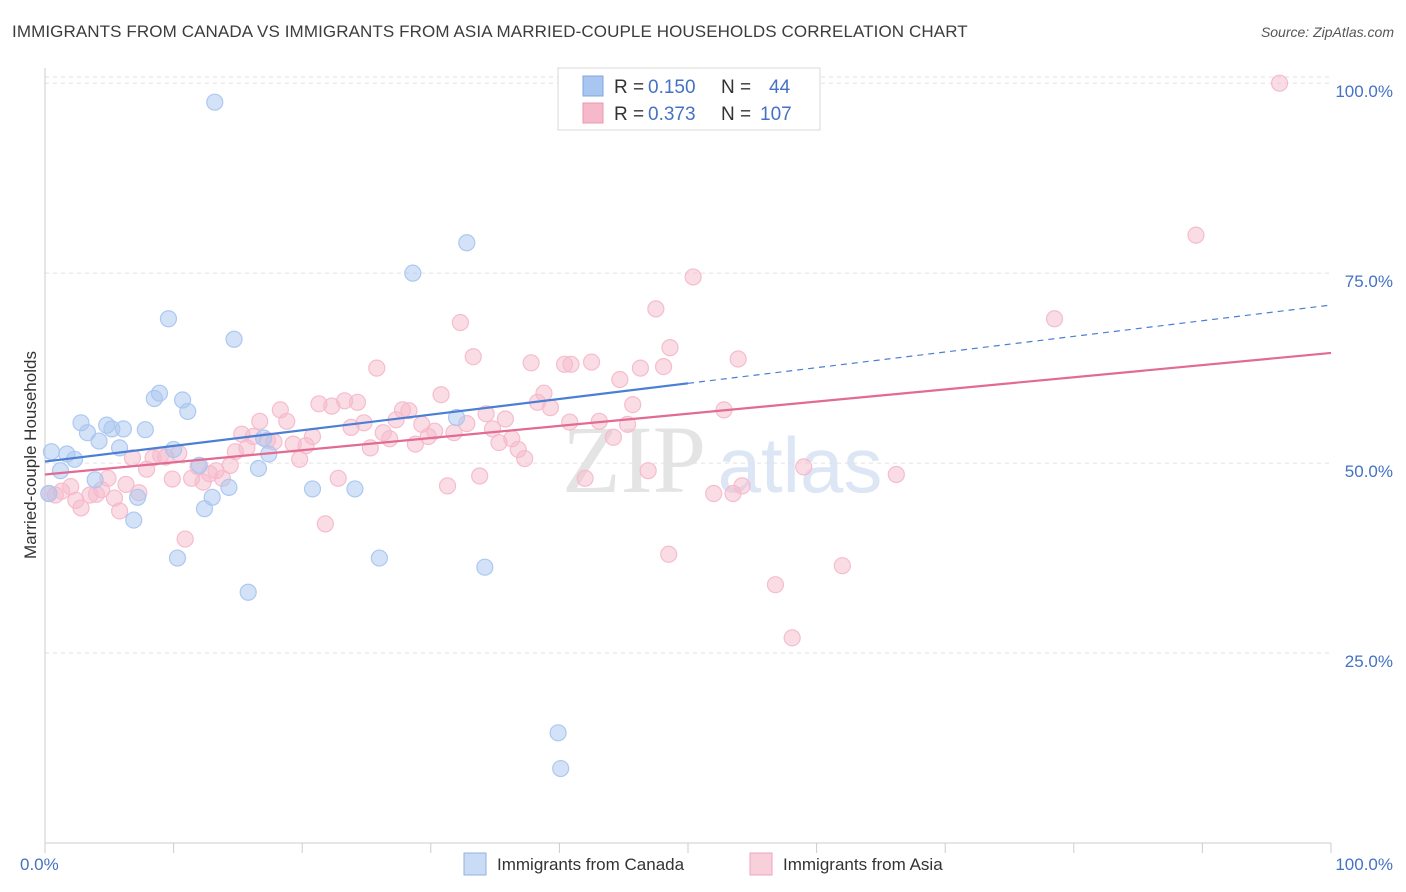 Image resolution: width=1406 pixels, height=892 pixels. Describe the element at coordinates (591, 864) in the screenshot. I see `legend-label-canada: Immigrants from Canada` at that location.